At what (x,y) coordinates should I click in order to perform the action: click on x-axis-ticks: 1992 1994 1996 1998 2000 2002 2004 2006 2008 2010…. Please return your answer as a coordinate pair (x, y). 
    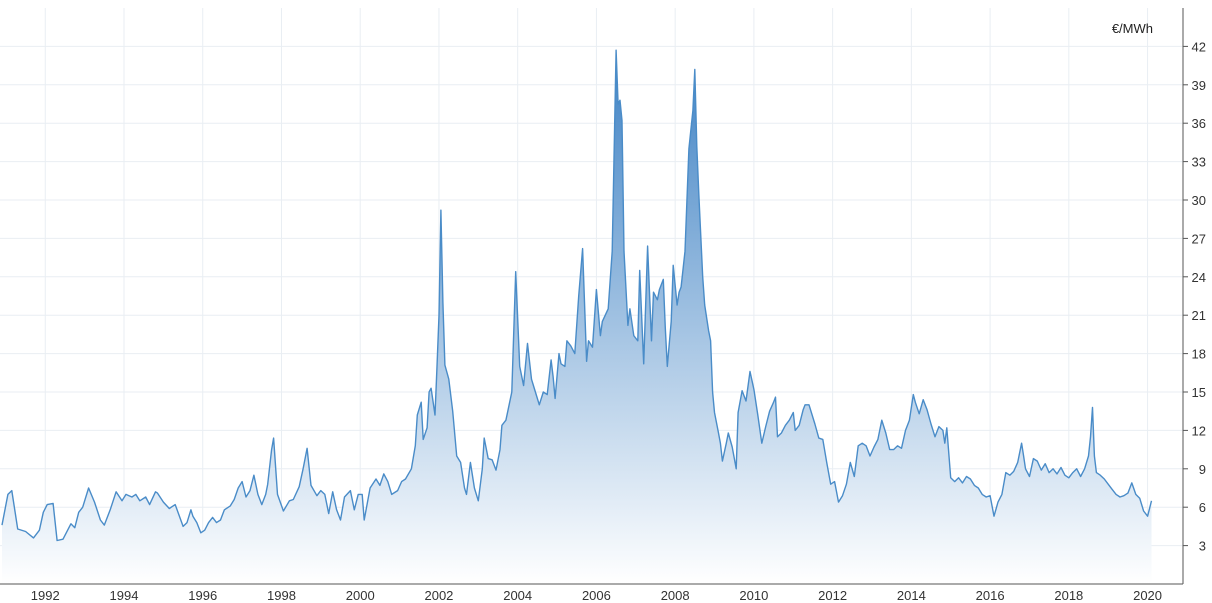
    Looking at the image, I should click on (596, 595).